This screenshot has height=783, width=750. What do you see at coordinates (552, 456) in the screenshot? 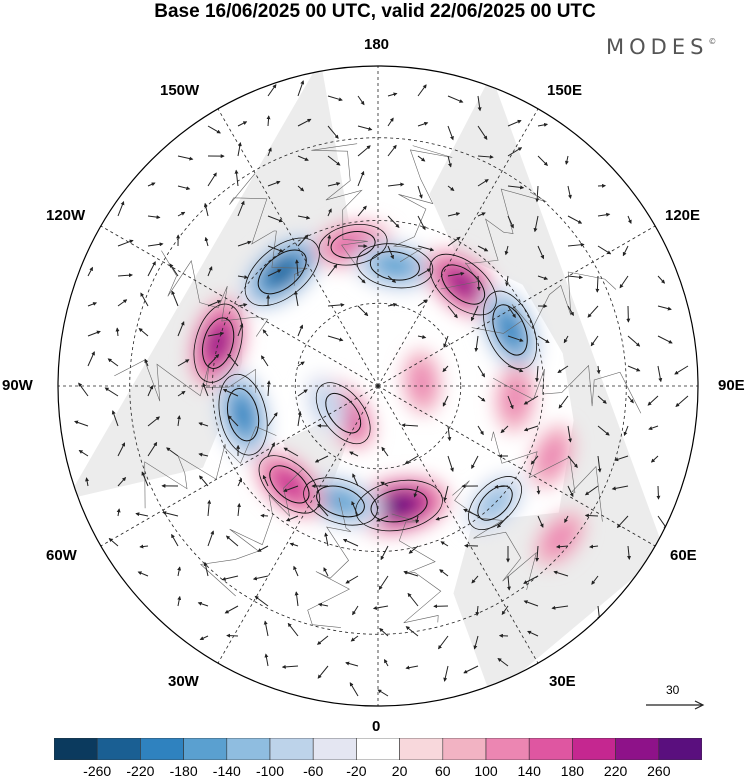
I see `anomaly-blob` at bounding box center [552, 456].